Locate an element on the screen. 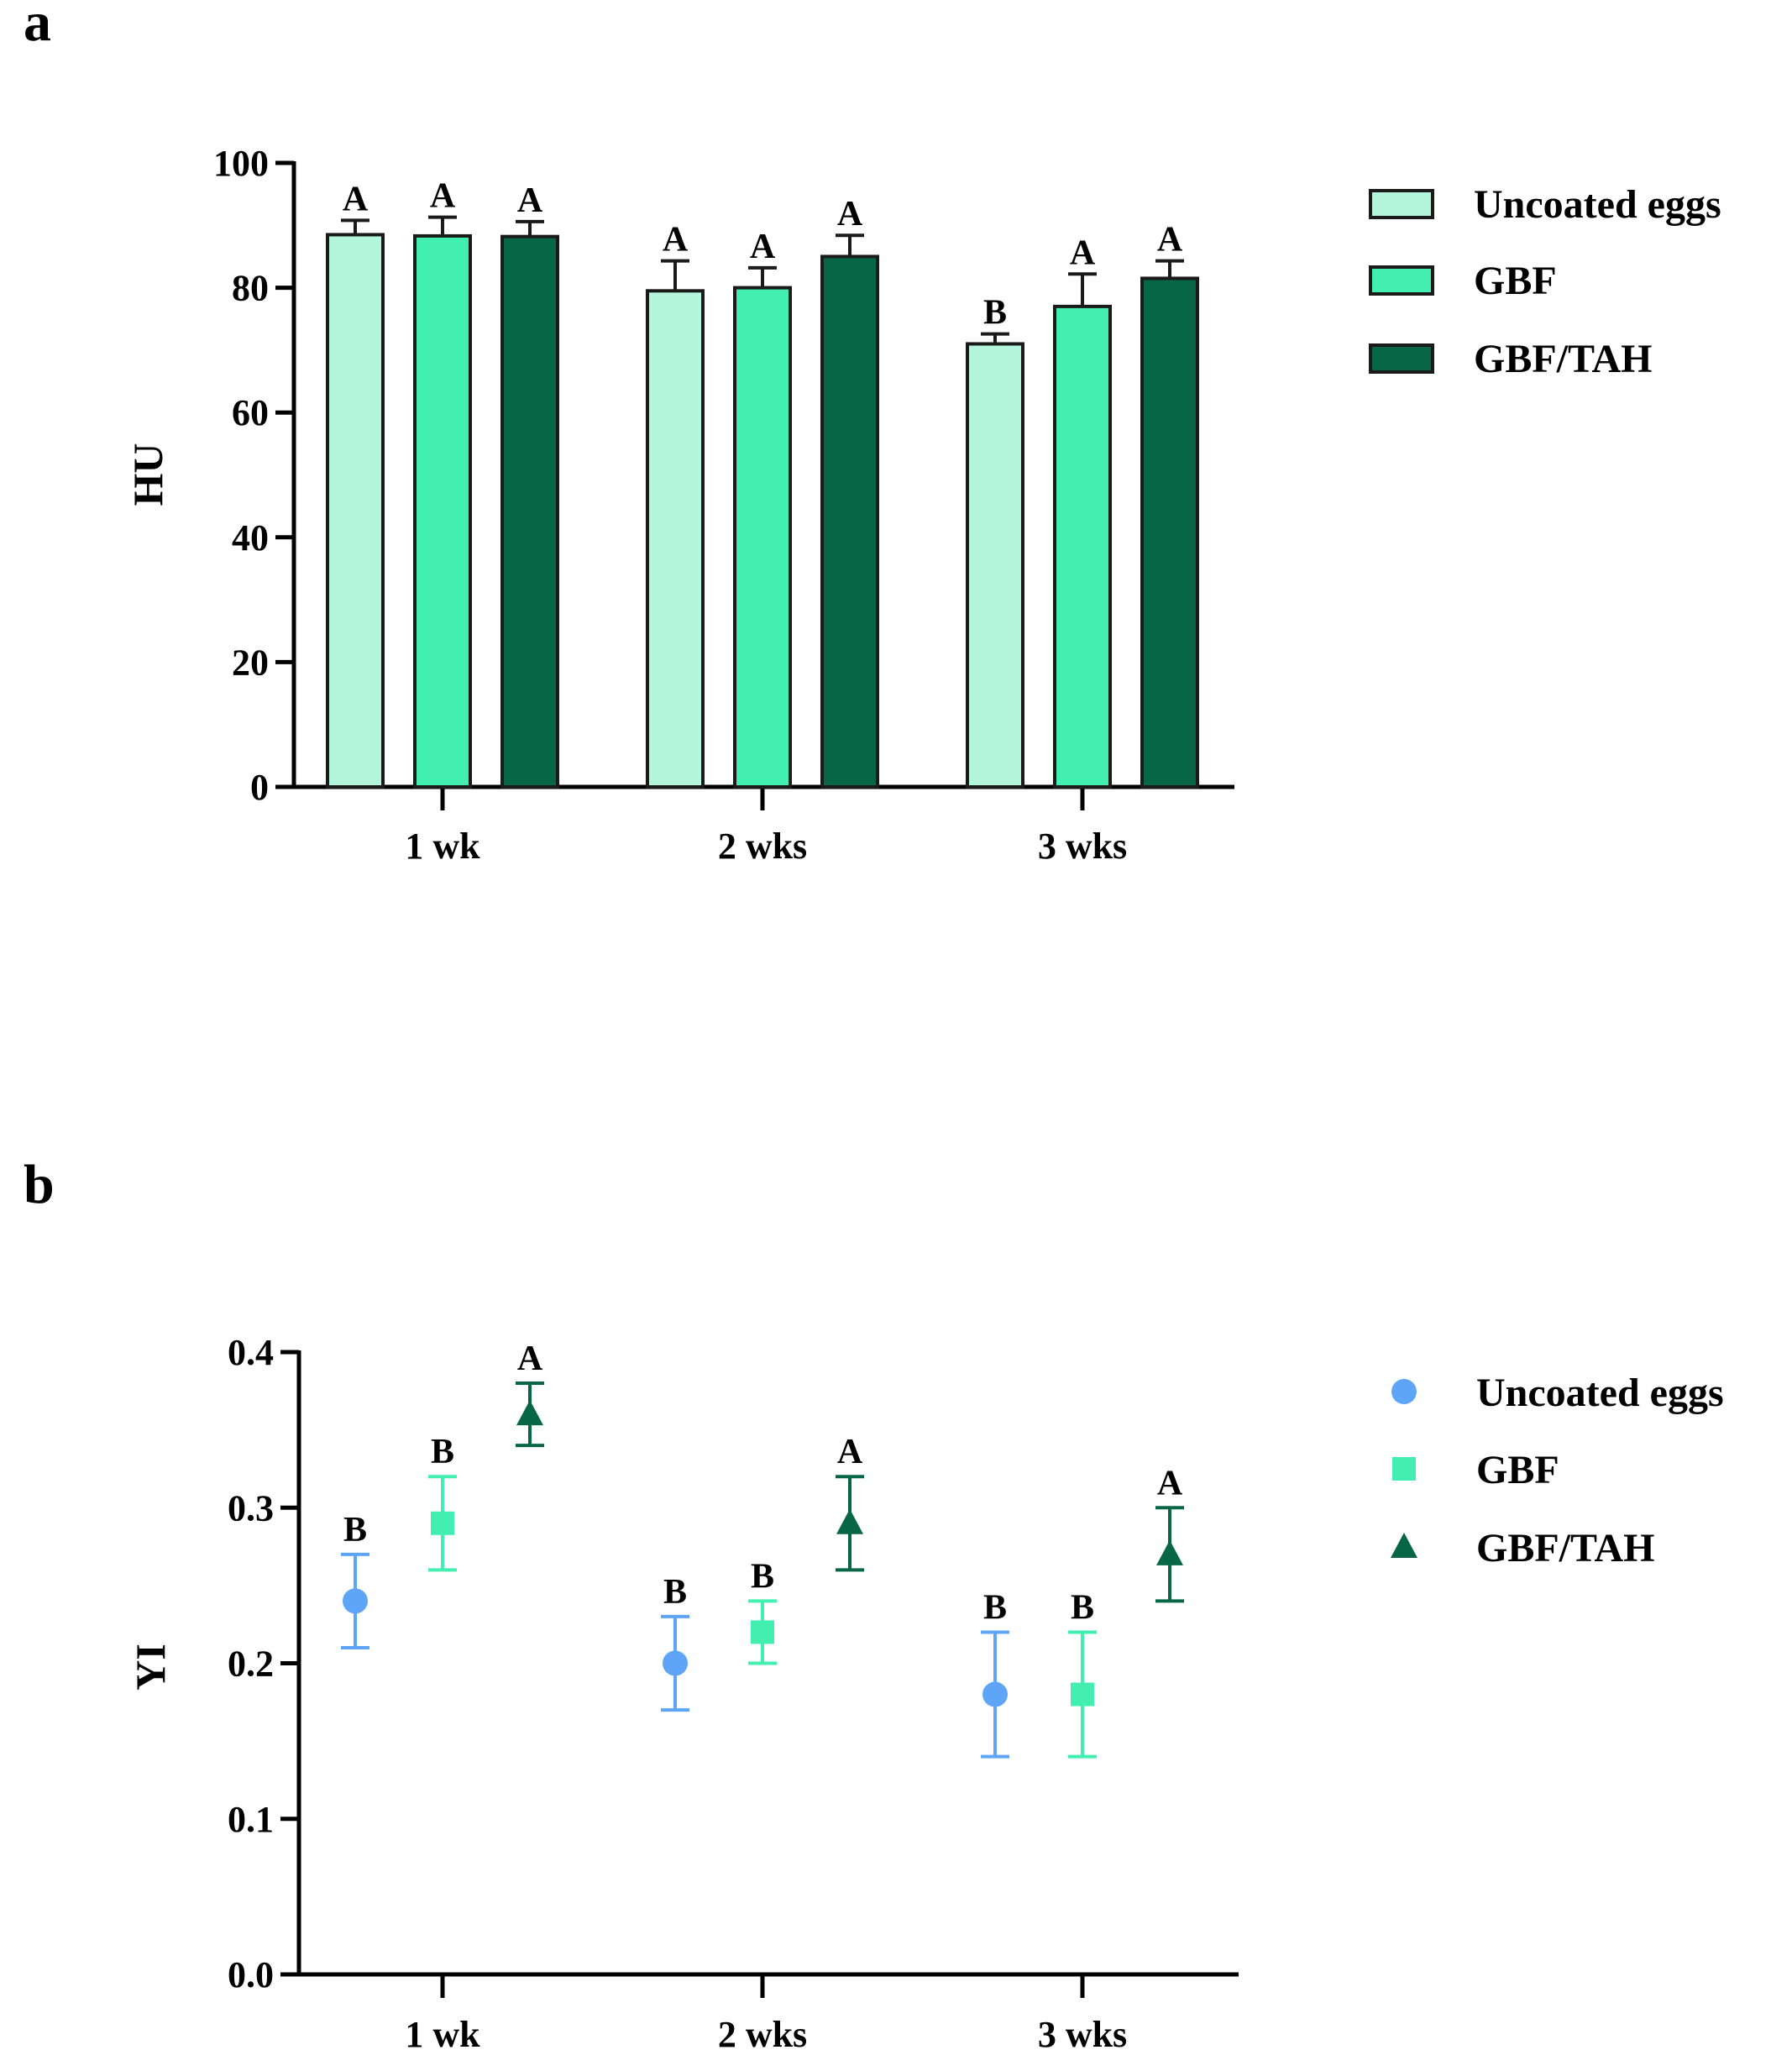 This screenshot has height=2071, width=1792. y-tick-label: 0.0 is located at coordinates (251, 1974).